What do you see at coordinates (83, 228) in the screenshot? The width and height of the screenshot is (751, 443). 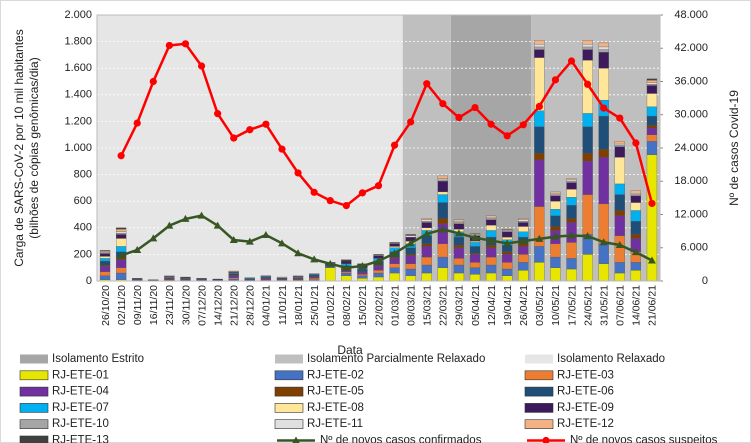 I see `y-tick-label: 400` at bounding box center [83, 228].